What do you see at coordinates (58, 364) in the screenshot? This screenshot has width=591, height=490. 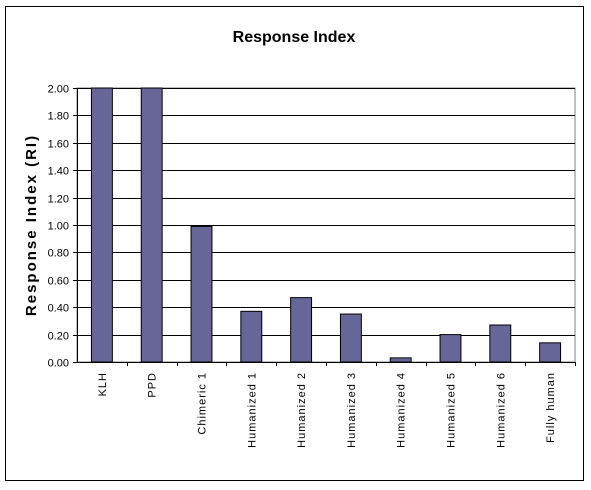 I see `y-tick-label: 0.00` at bounding box center [58, 364].